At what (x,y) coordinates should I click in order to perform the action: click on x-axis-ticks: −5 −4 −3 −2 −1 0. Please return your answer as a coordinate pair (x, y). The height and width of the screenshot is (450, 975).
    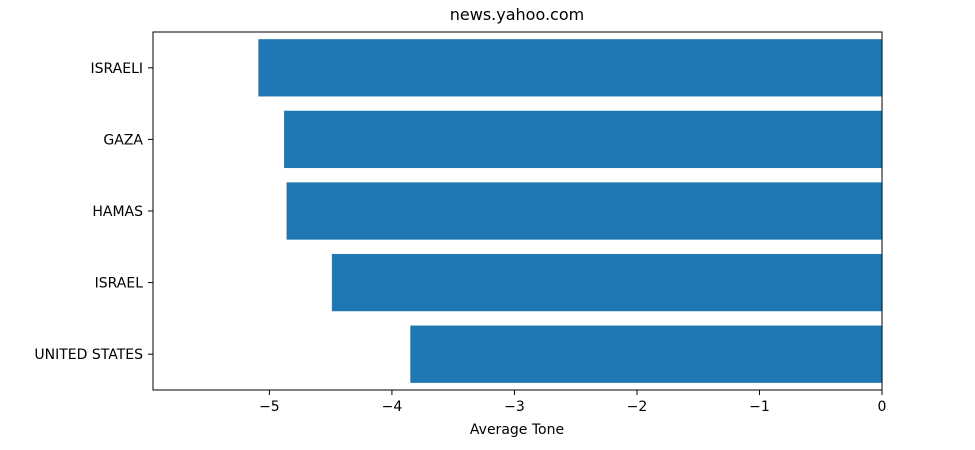
    Looking at the image, I should click on (572, 402).